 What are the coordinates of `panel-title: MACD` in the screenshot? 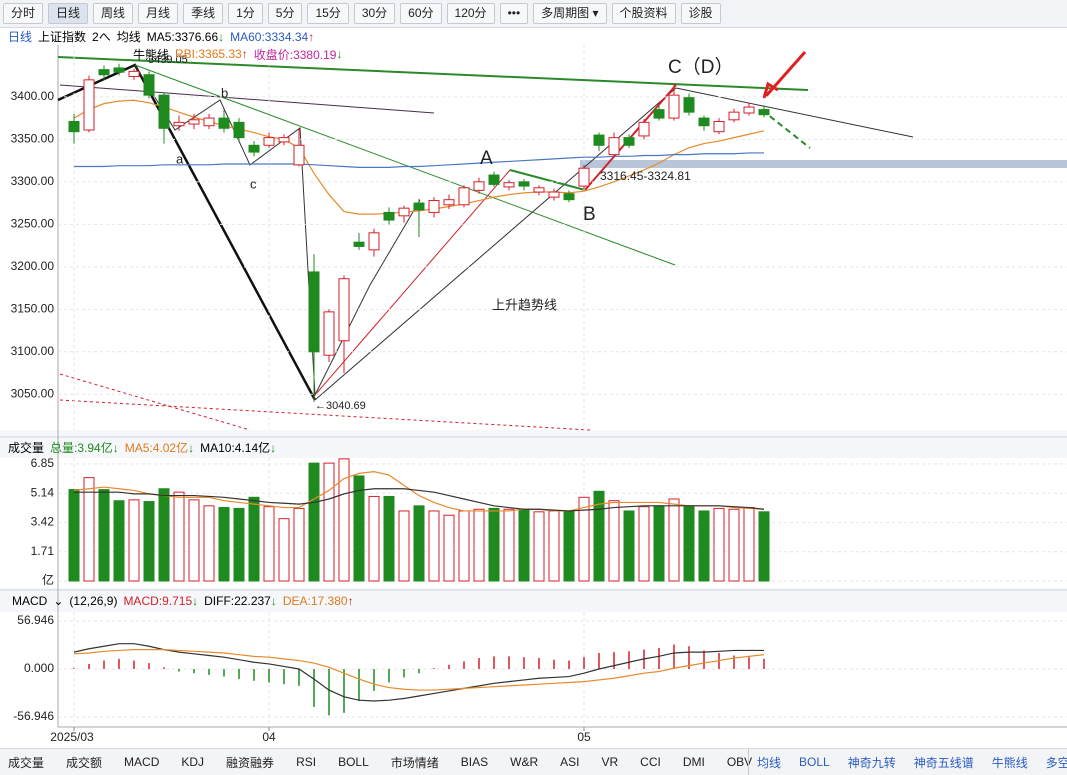 It's located at (30, 600).